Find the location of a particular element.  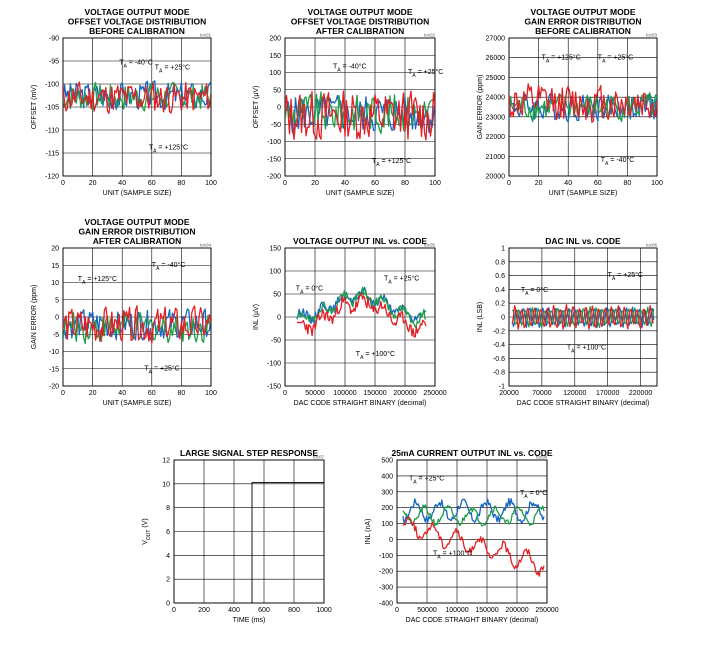

y-tick-label: 0.2 is located at coordinates (500, 304).